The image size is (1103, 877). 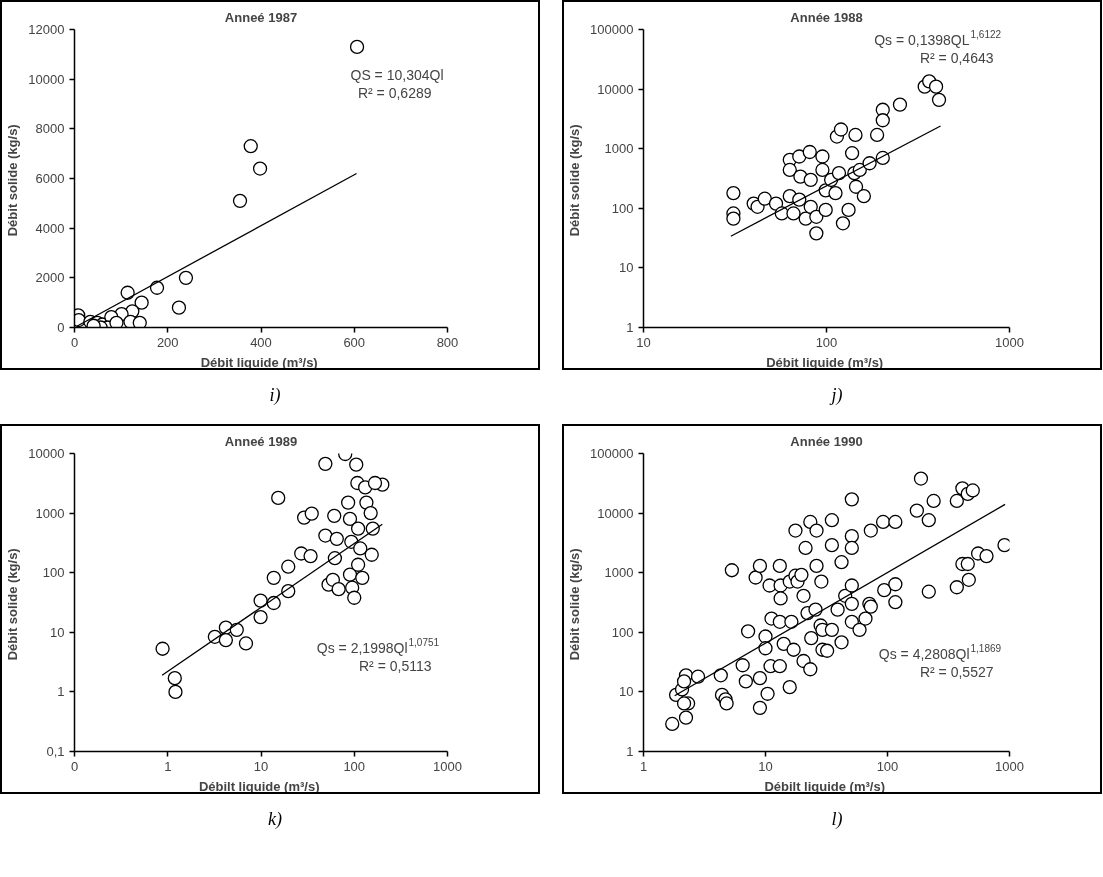 What do you see at coordinates (50, 178) in the screenshot?
I see `y-tick-label: 6000` at bounding box center [50, 178].